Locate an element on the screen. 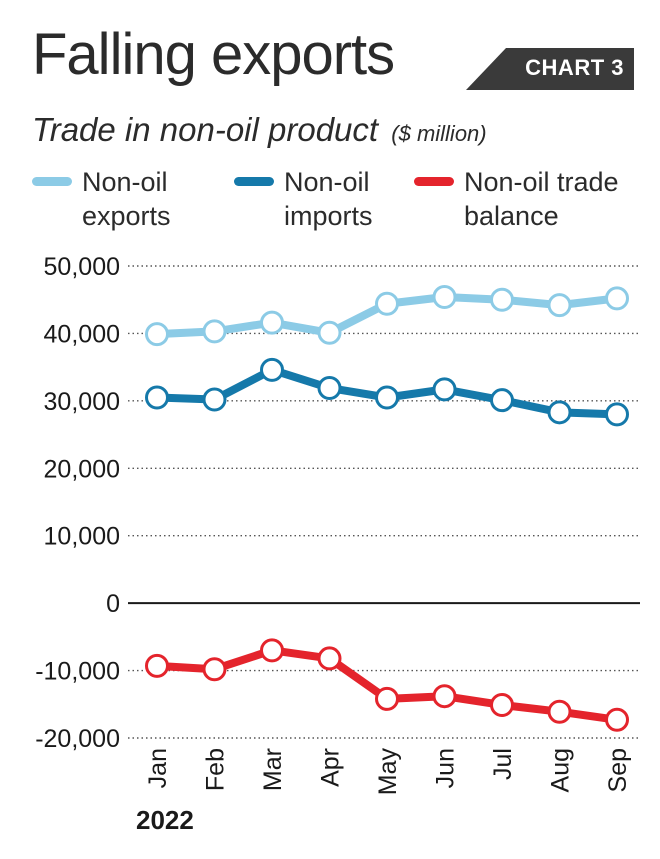 Image resolution: width=660 pixels, height=859 pixels. year-label: 2022 is located at coordinates (165, 820).